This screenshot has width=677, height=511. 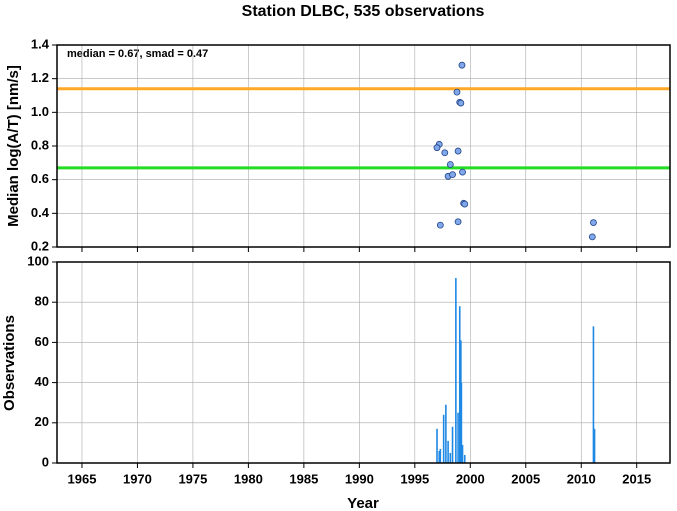 I want to click on y-tick-label: 80, so click(x=42, y=301).